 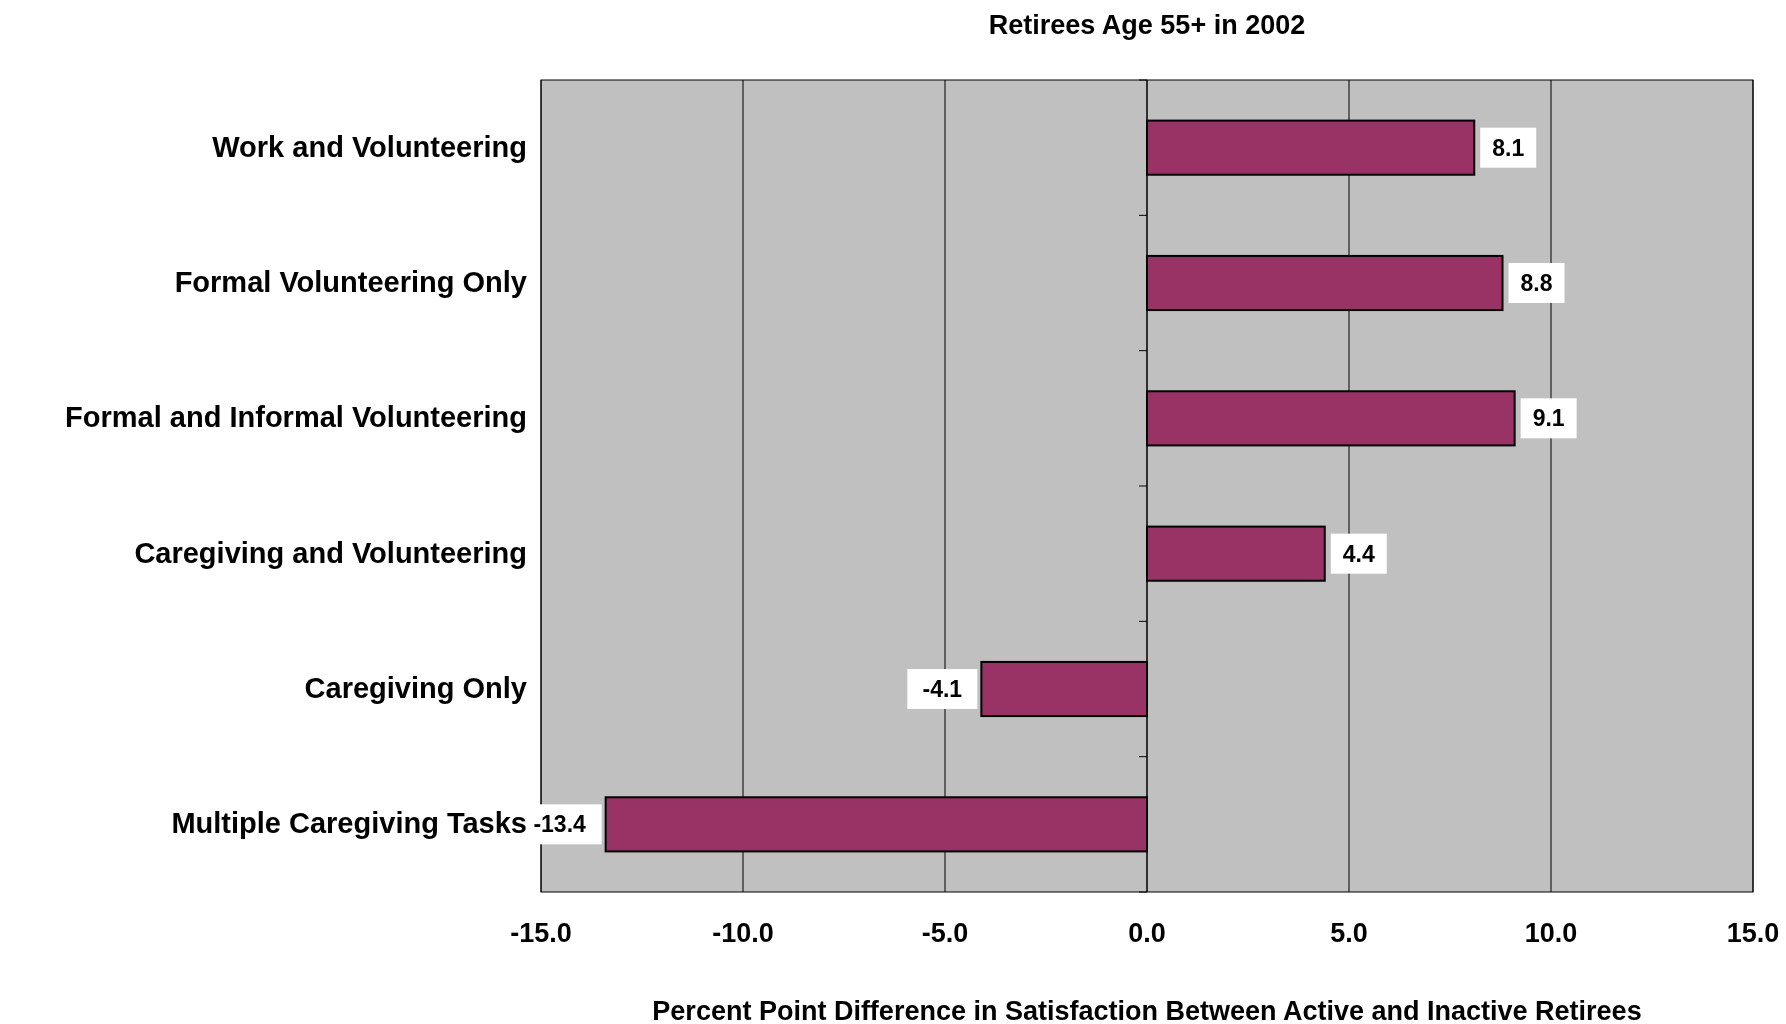 What do you see at coordinates (1147, 1010) in the screenshot?
I see `x-axis-title: Percent Point Difference in Satisfaction Between Active and Inactive Retirees` at bounding box center [1147, 1010].